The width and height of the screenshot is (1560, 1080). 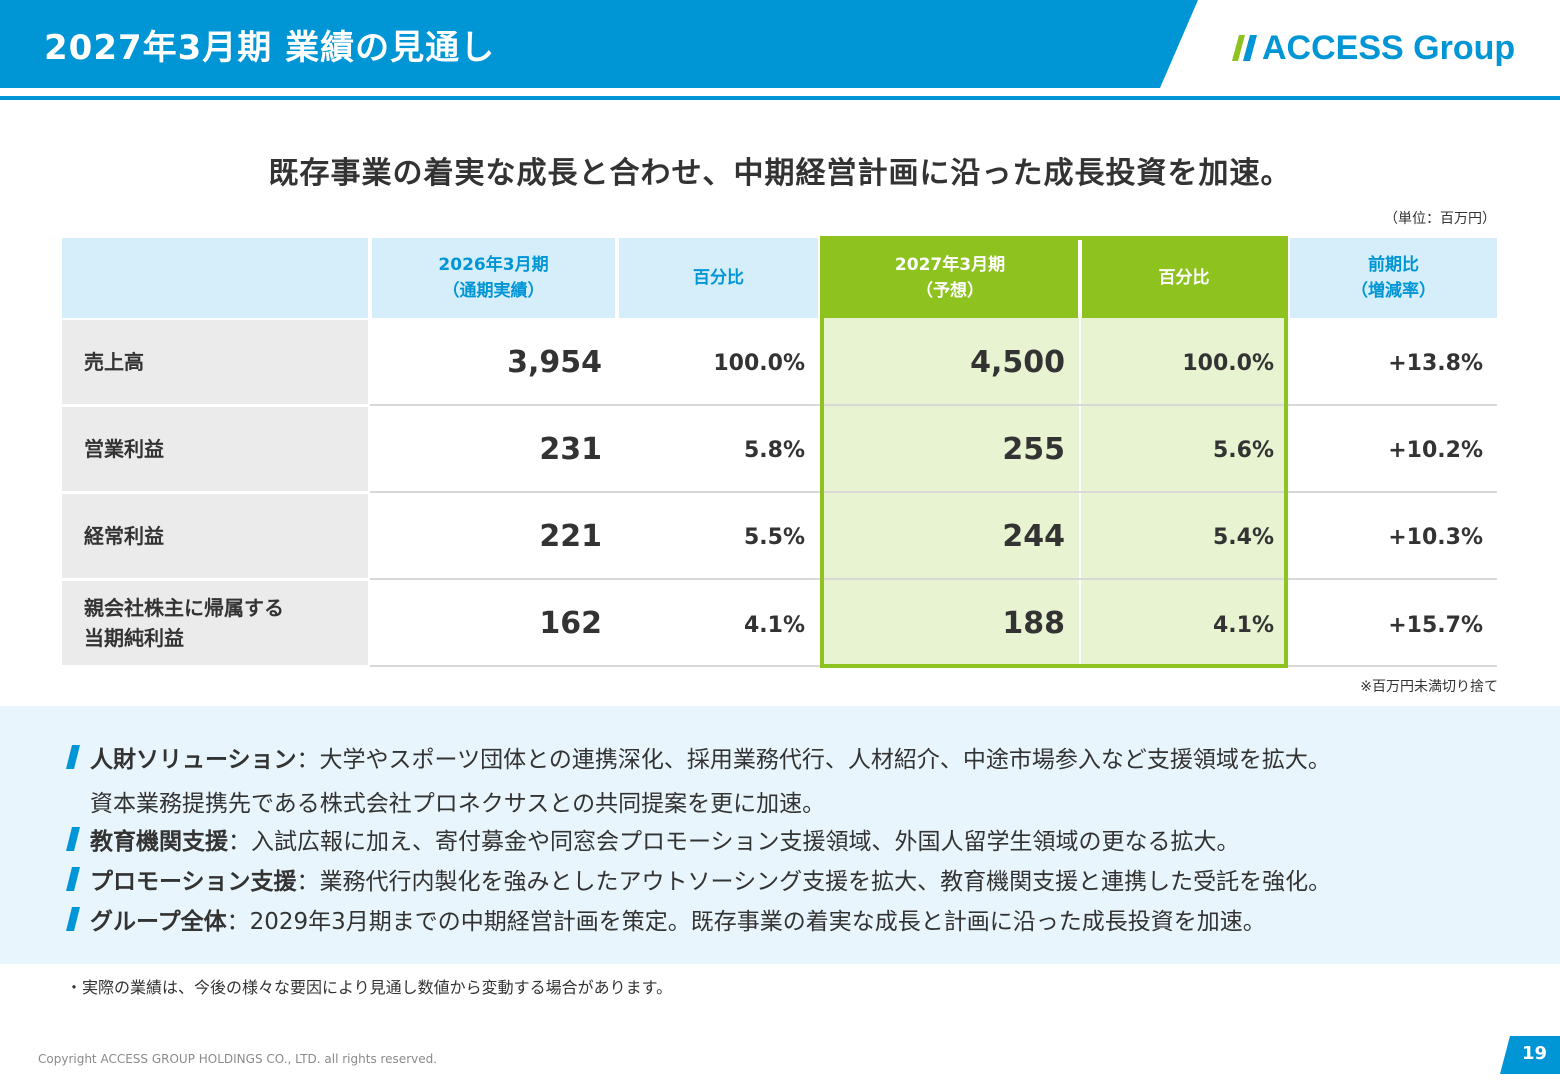 I want to click on table-header-yoy: 前期比 （増減率）, so click(x=1393, y=278).